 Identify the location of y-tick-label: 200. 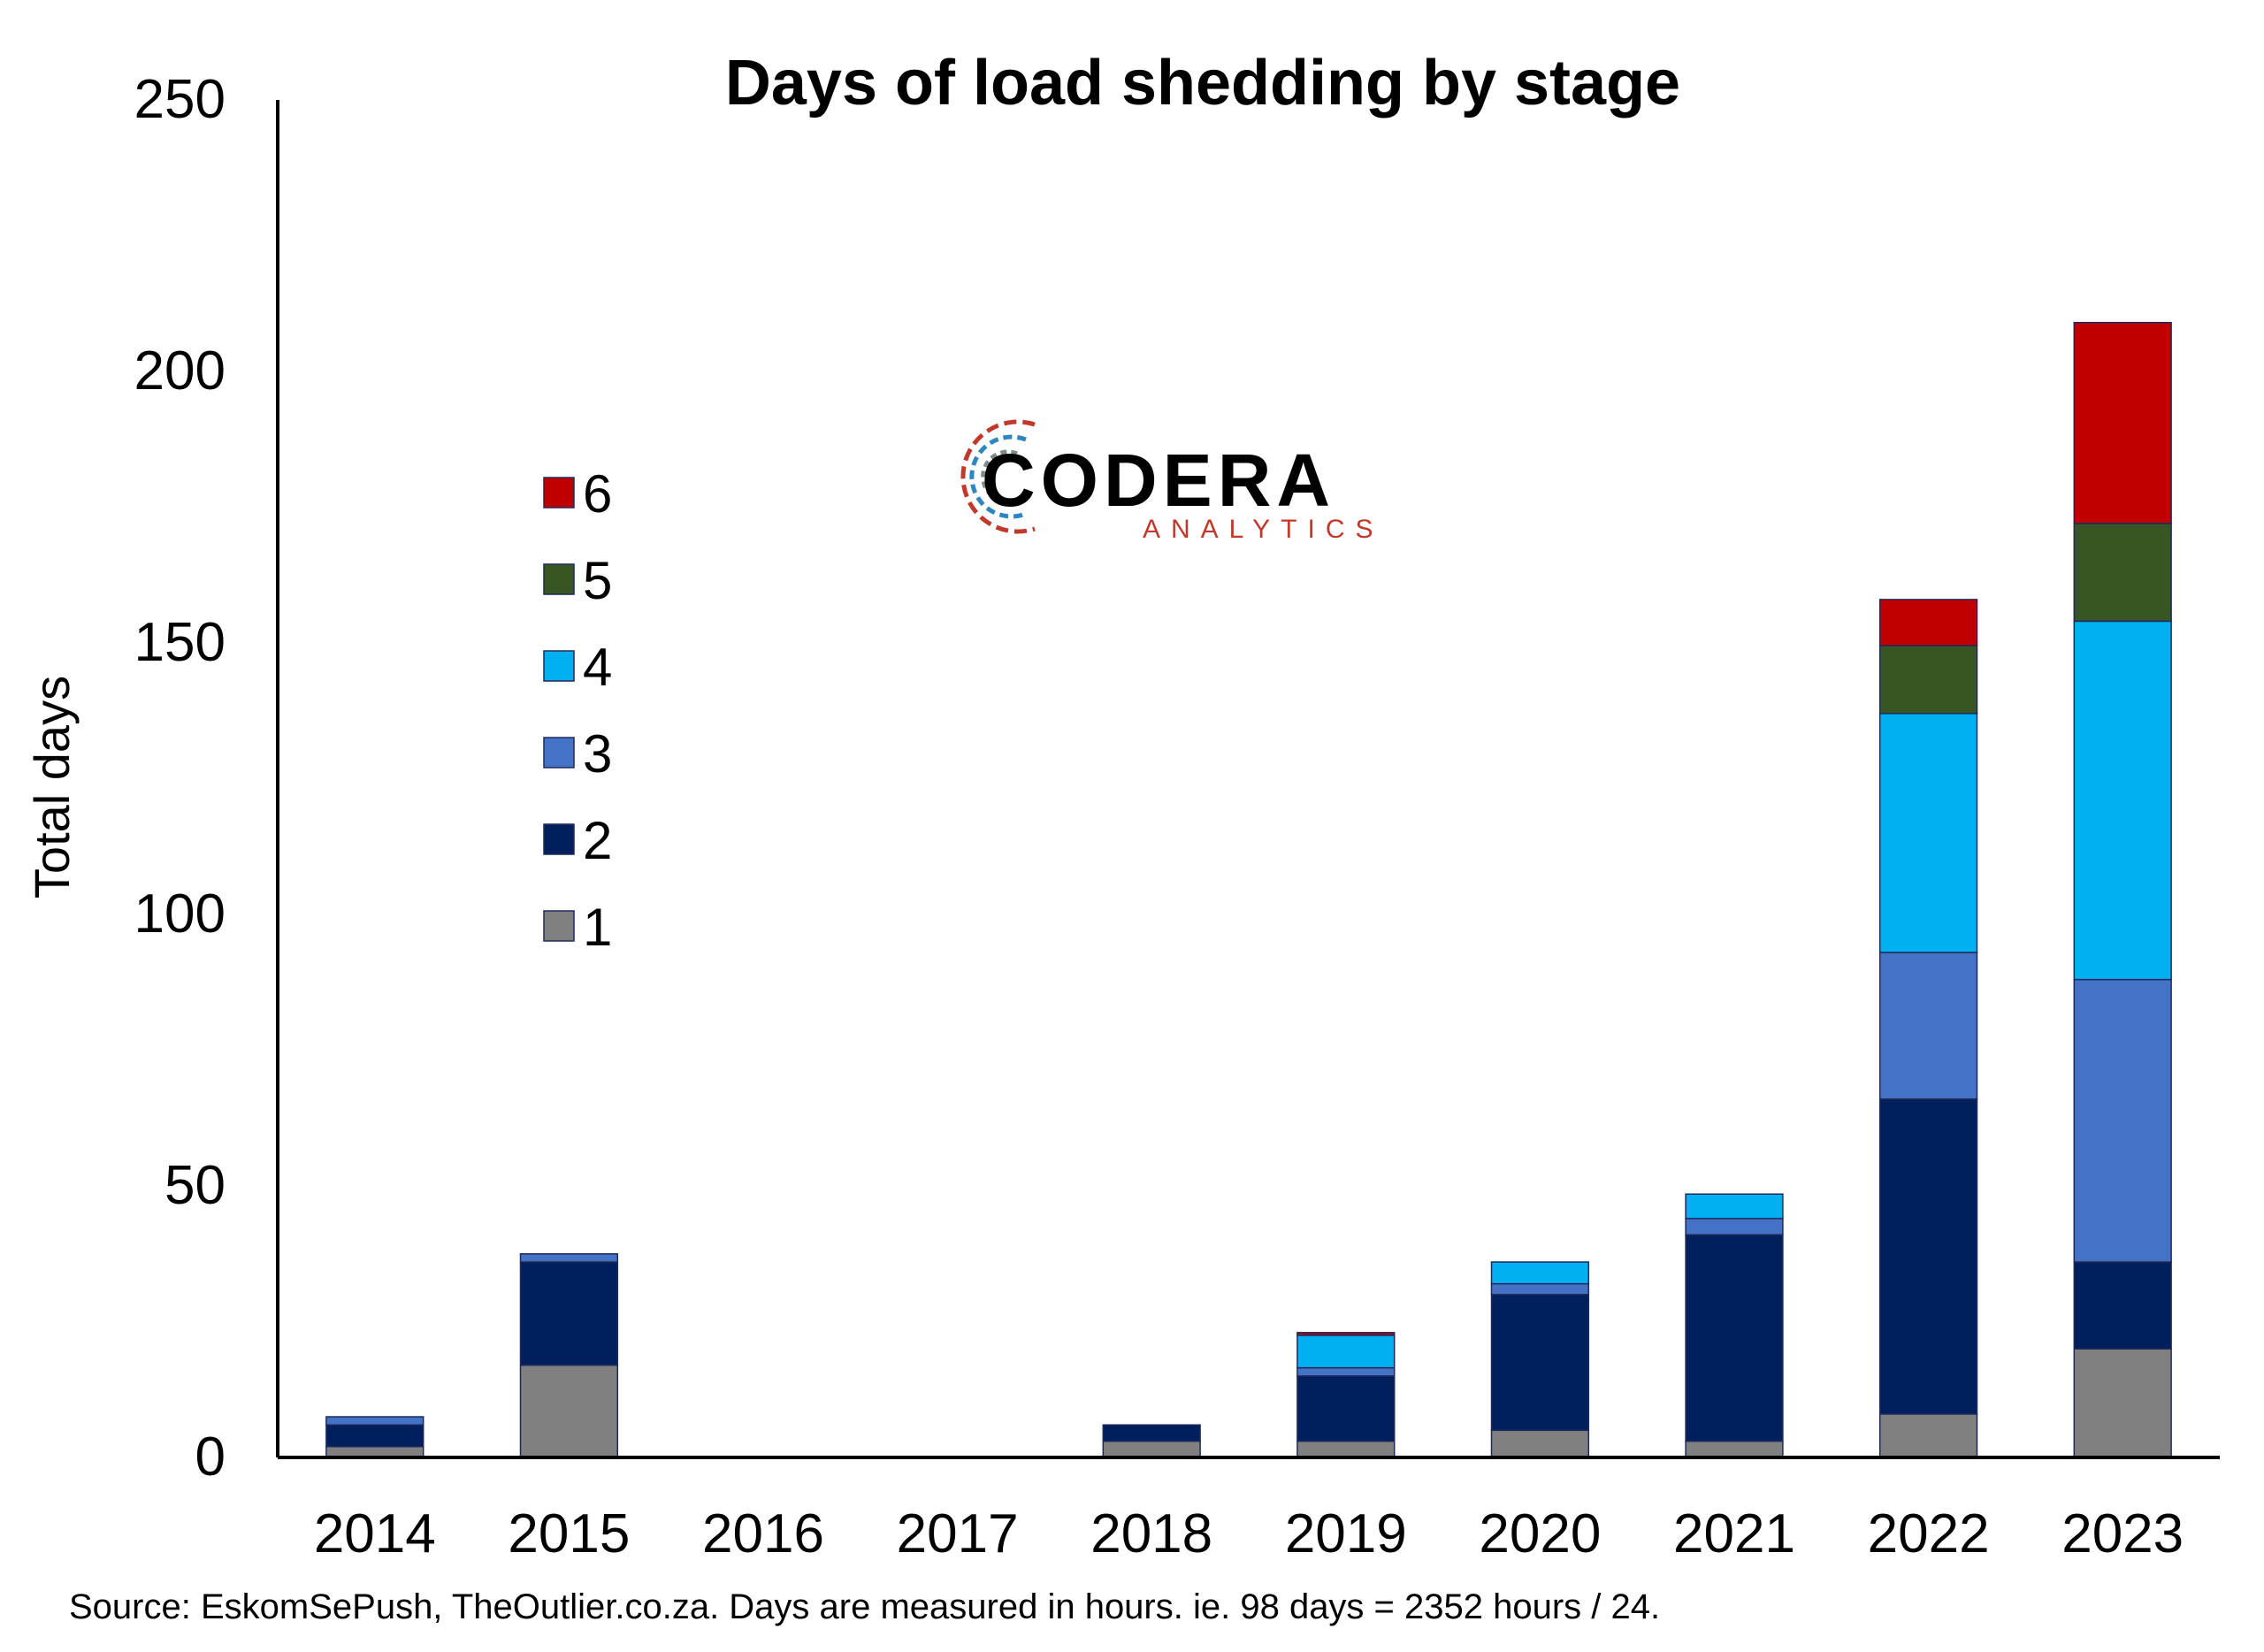
(180, 371).